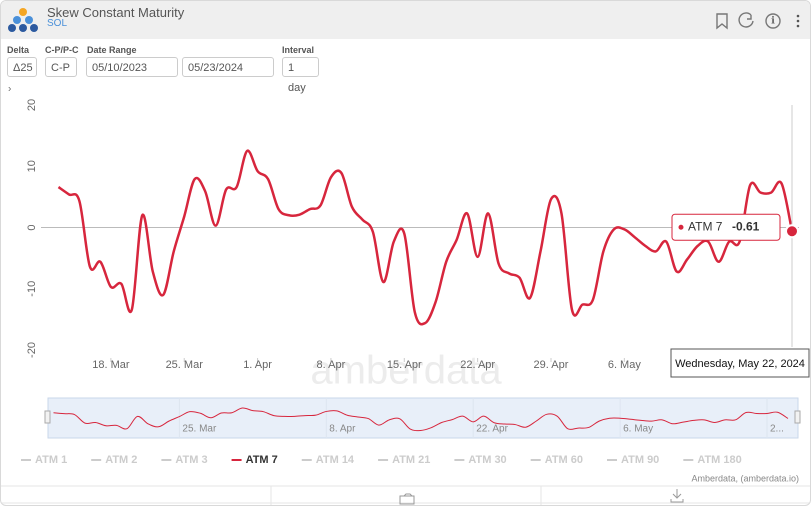 This screenshot has width=811, height=506. I want to click on y-tick-label: 0, so click(32, 227).